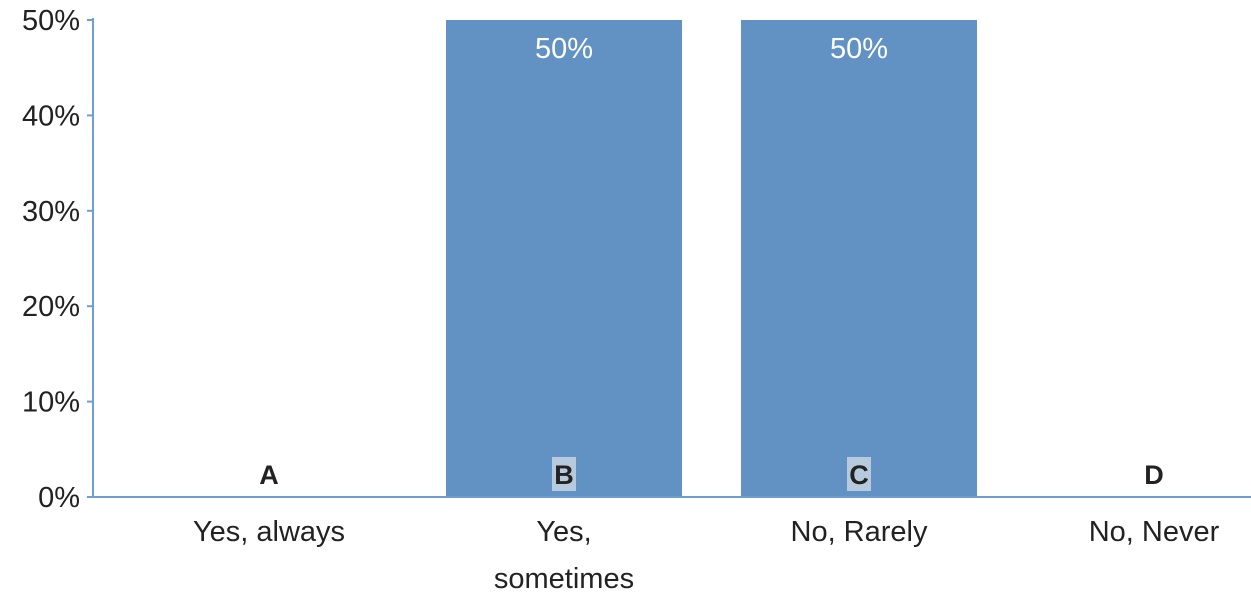 The image size is (1251, 594). Describe the element at coordinates (269, 475) in the screenshot. I see `category-letter: A` at that location.